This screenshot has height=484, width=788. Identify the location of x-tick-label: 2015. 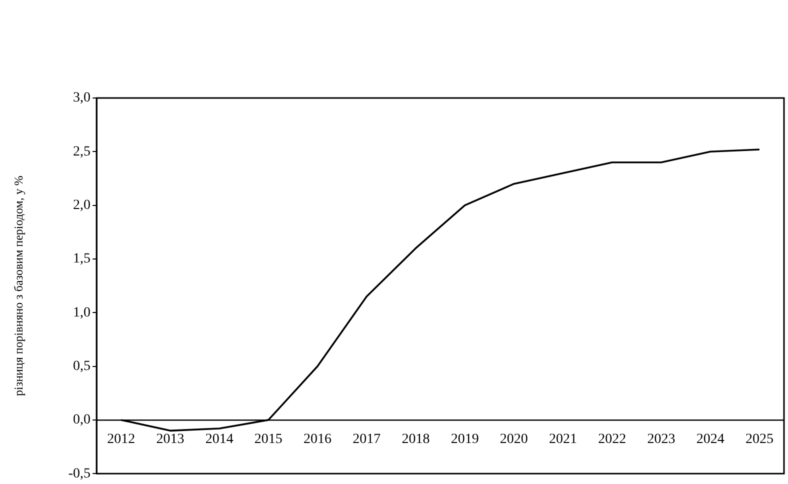
(268, 440).